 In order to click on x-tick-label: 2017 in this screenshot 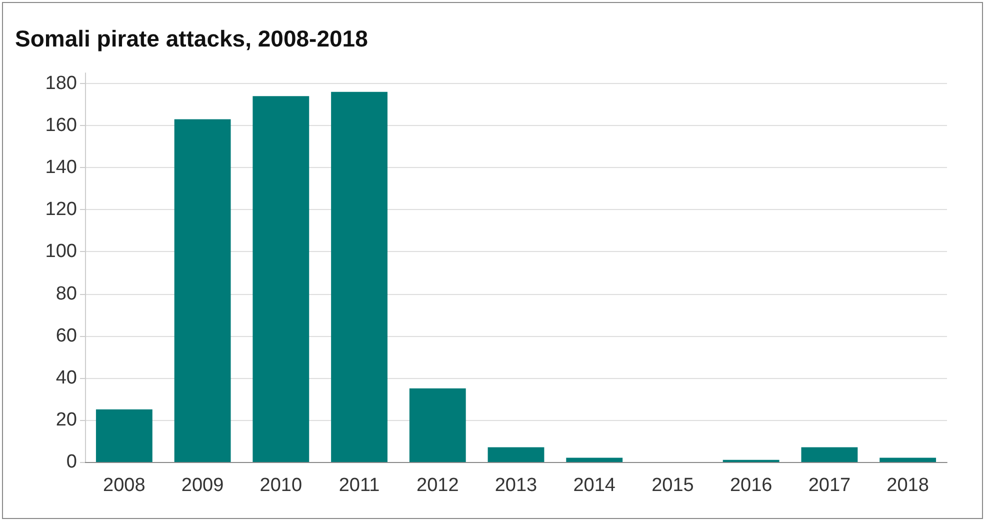, I will do `click(829, 485)`.